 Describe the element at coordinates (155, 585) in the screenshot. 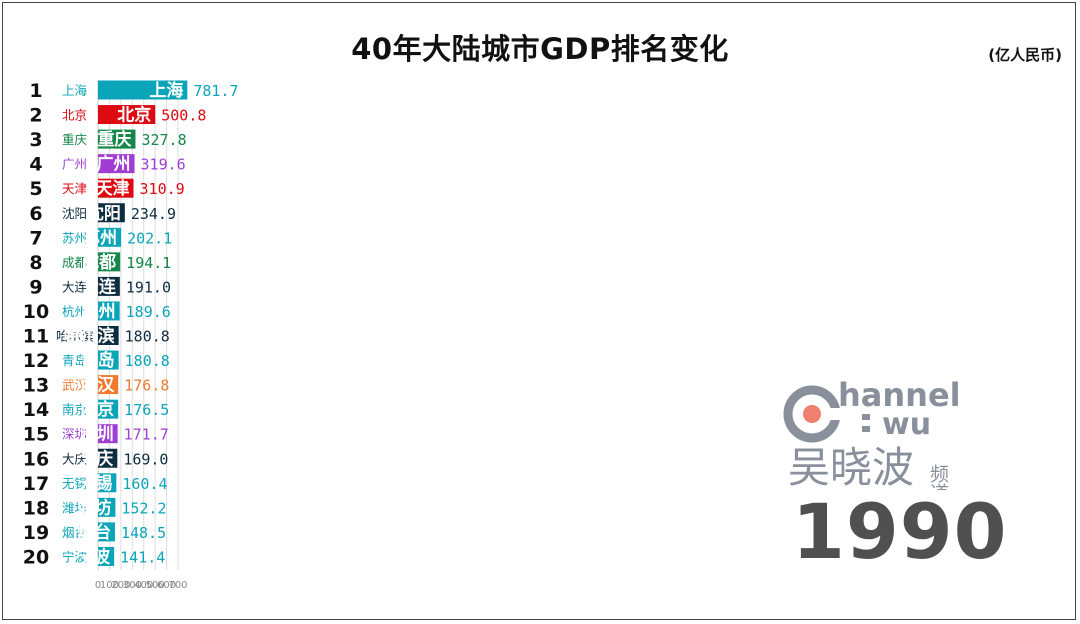

I see `x-tick-label: 500` at that location.